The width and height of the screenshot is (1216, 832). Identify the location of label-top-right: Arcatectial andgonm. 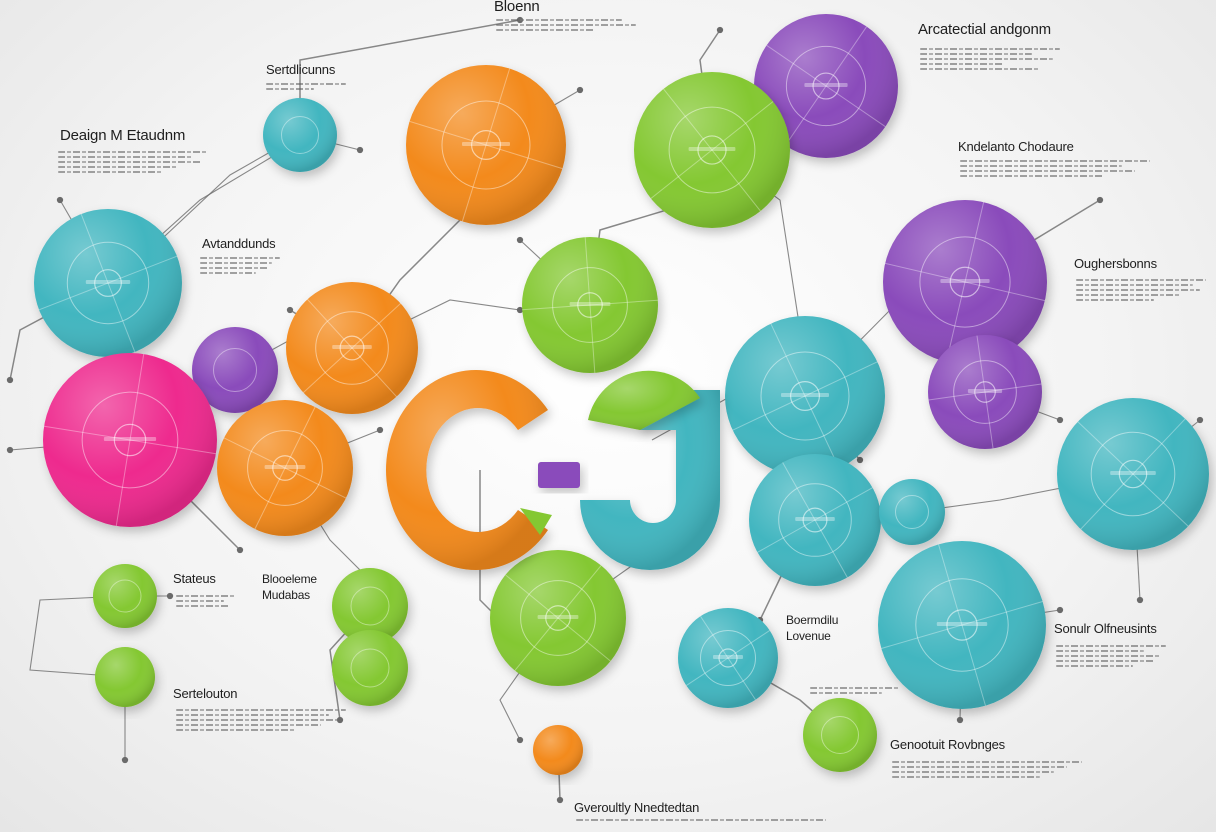
(984, 29).